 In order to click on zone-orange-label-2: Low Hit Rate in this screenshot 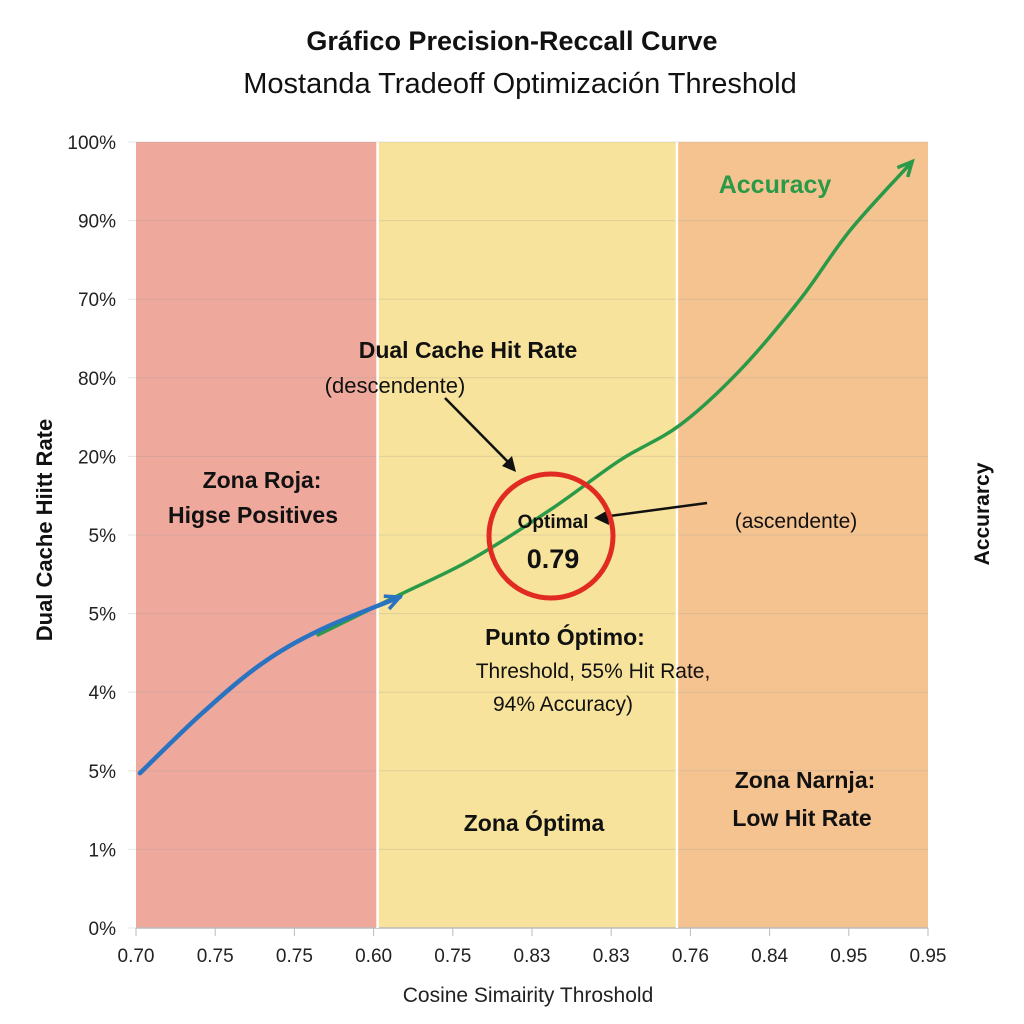, I will do `click(801, 818)`.